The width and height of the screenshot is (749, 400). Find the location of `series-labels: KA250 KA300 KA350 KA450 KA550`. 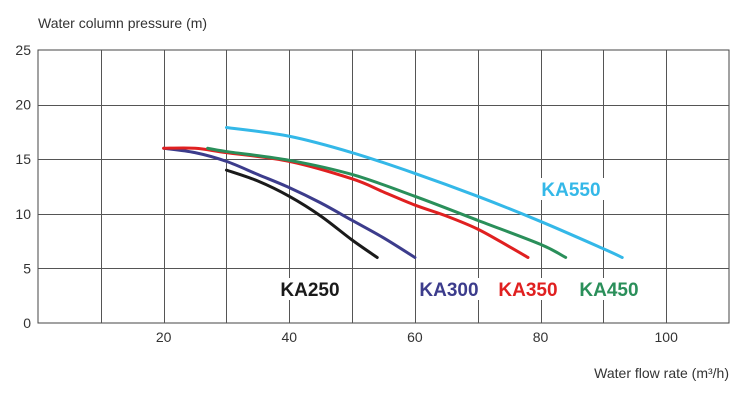

series-labels: KA250 KA300 KA350 KA450 KA550 is located at coordinates (459, 239).